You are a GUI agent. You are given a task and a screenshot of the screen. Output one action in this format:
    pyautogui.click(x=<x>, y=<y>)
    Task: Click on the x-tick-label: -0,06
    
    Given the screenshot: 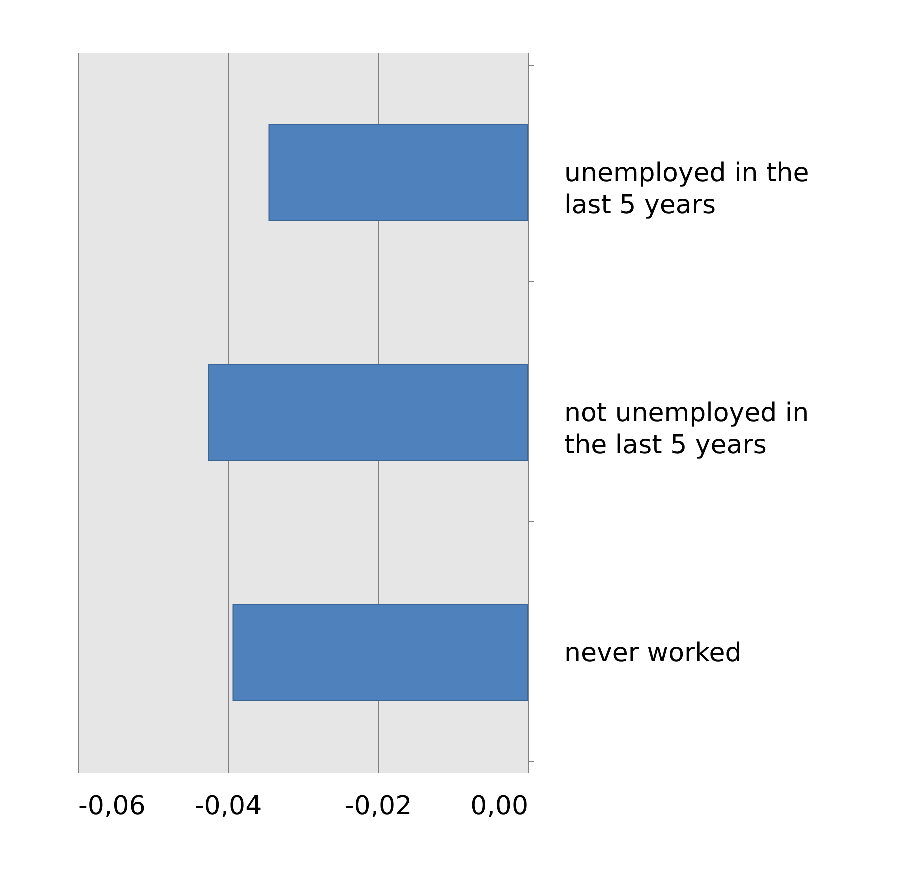 What is the action you would take?
    pyautogui.click(x=112, y=807)
    